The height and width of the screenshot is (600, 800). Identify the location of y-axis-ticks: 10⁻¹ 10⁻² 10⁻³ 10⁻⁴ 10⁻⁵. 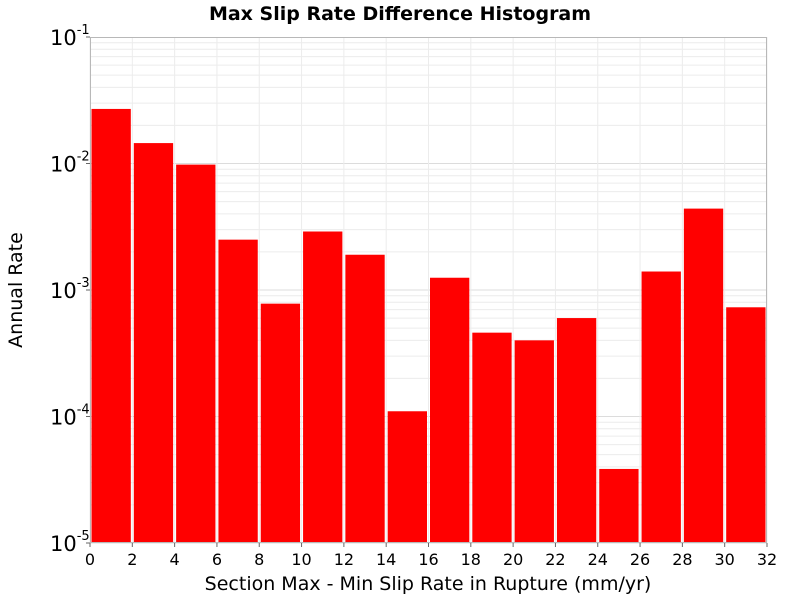
(70, 289).